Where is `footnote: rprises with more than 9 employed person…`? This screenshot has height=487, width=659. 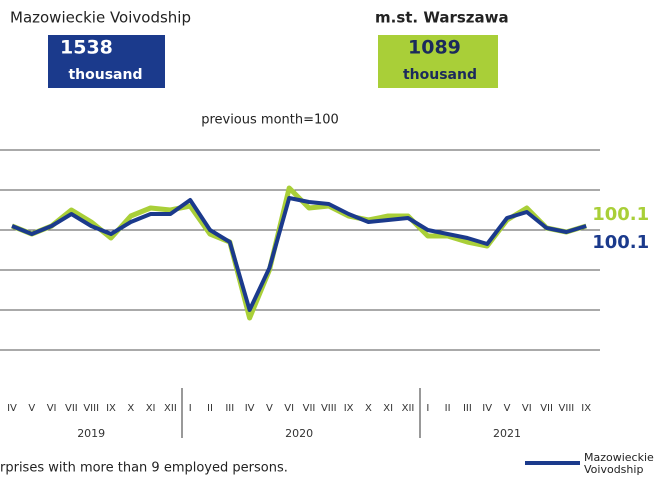
footnote: rprises with more than 9 employed person… is located at coordinates (144, 468).